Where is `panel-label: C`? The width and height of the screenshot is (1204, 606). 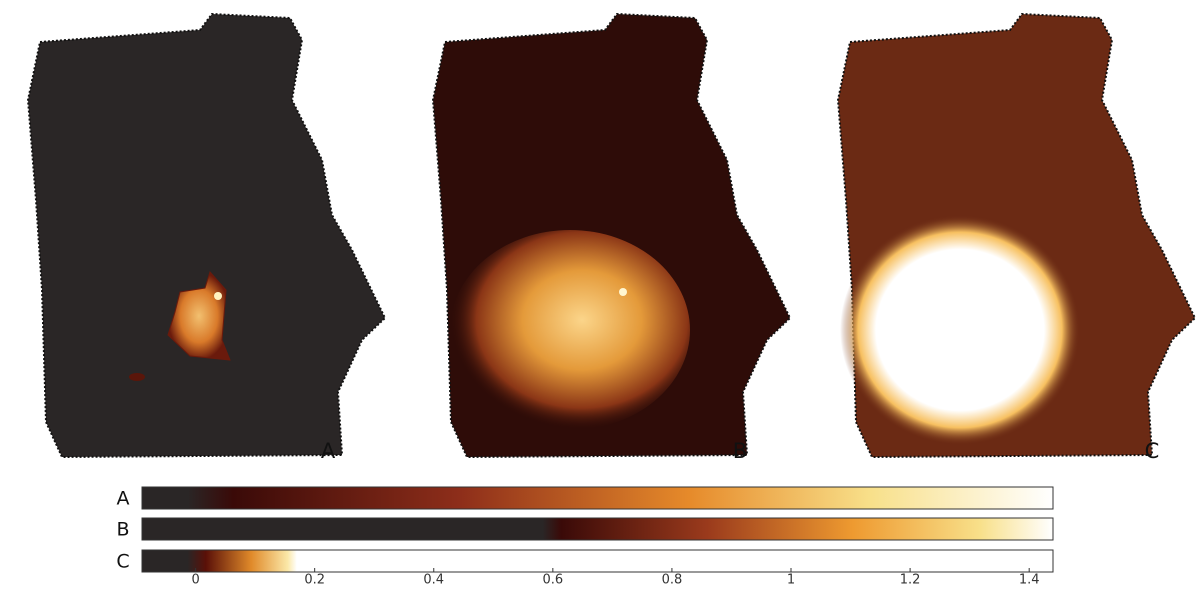
panel-label: C is located at coordinates (1152, 451).